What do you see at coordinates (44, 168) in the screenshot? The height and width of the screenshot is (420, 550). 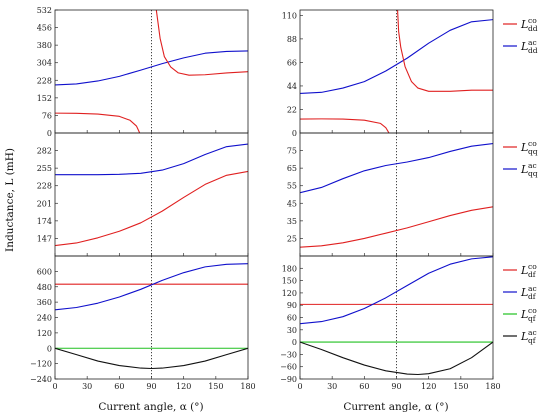 I see `y-tick-label: 255` at bounding box center [44, 168].